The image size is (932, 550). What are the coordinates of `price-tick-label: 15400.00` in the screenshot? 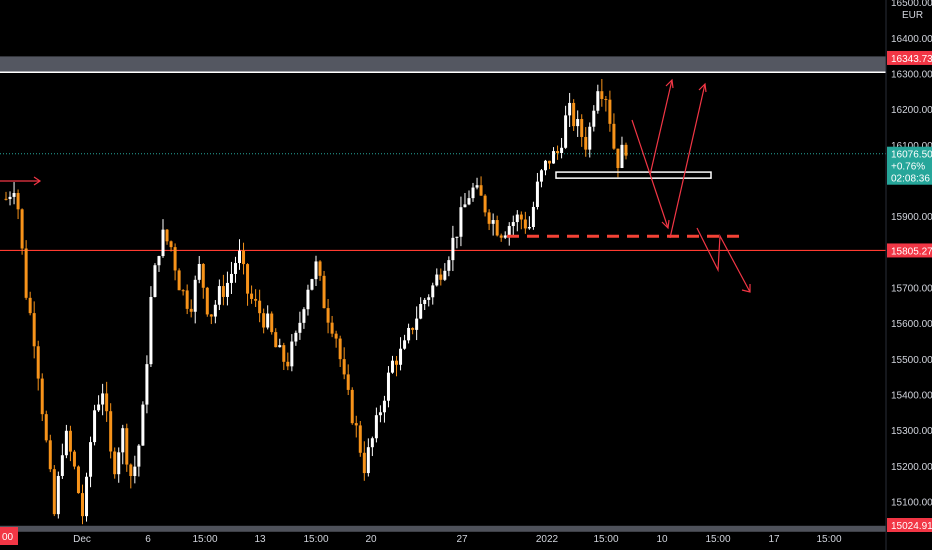 It's located at (911, 396).